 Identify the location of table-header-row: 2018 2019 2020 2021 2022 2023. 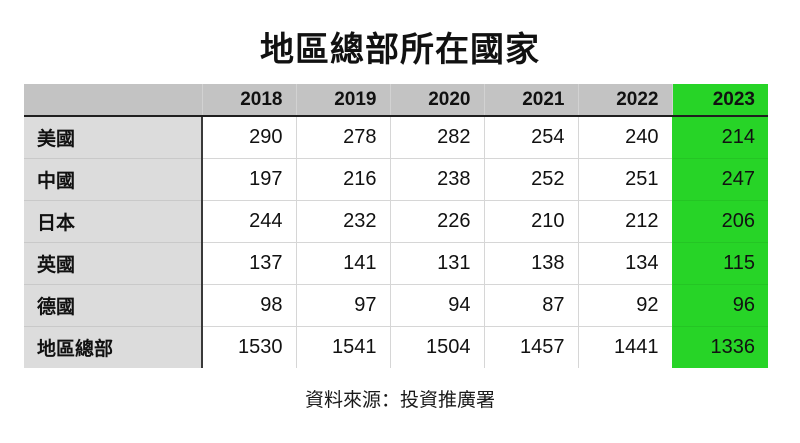
(396, 100).